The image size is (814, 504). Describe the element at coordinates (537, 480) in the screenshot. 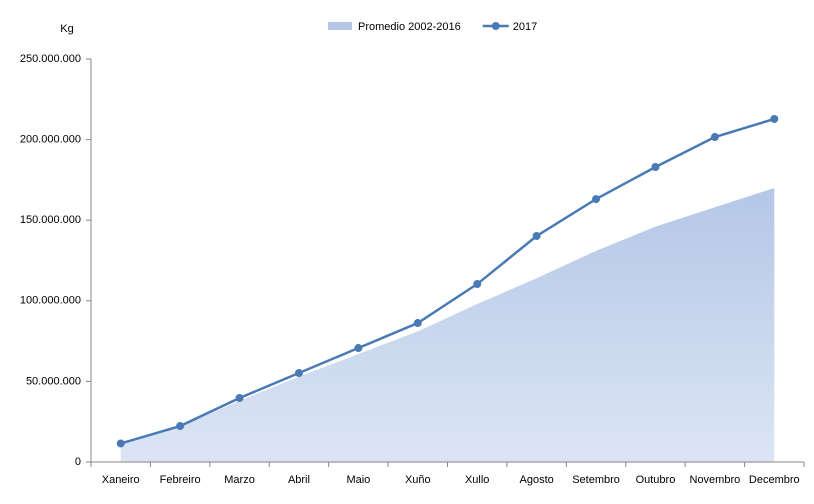

I see `x-tick-label: Agosto` at that location.